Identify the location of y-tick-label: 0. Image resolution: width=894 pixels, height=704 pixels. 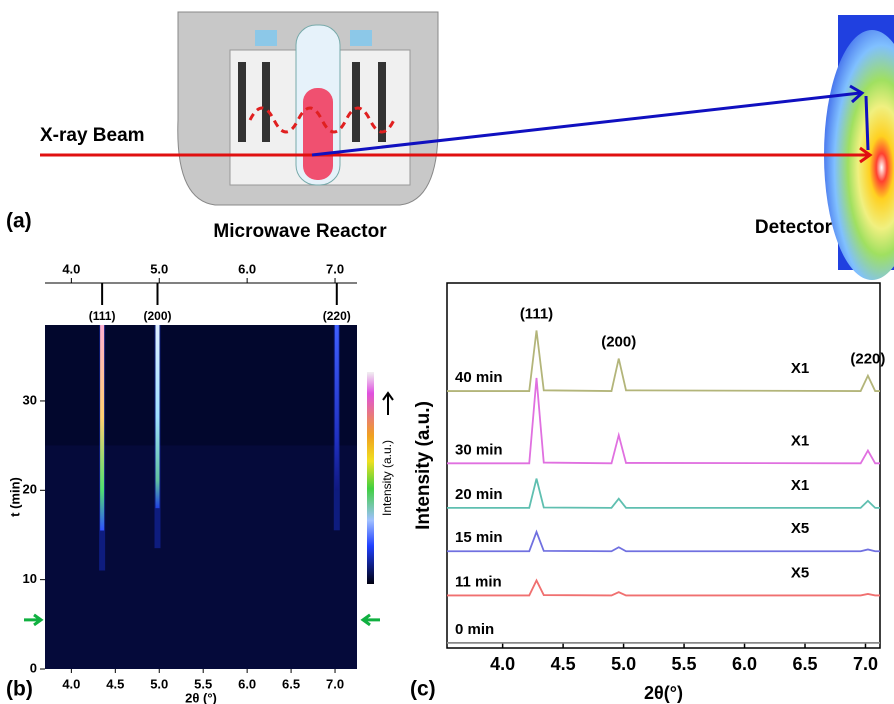
(33, 667).